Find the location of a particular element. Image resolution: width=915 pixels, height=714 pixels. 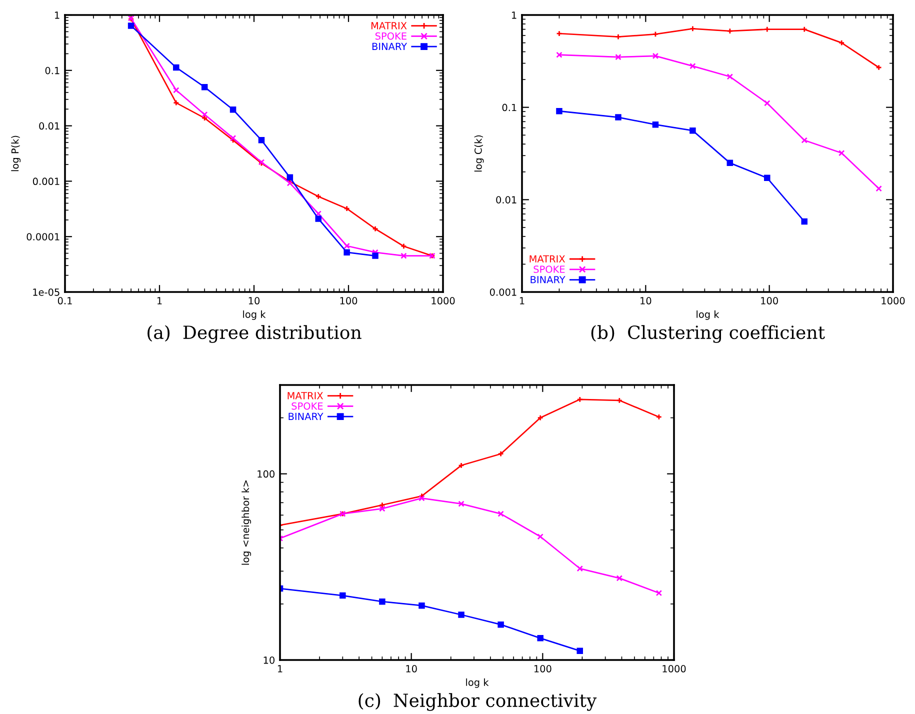

y-tick-label: 1e-05 is located at coordinates (46, 292).